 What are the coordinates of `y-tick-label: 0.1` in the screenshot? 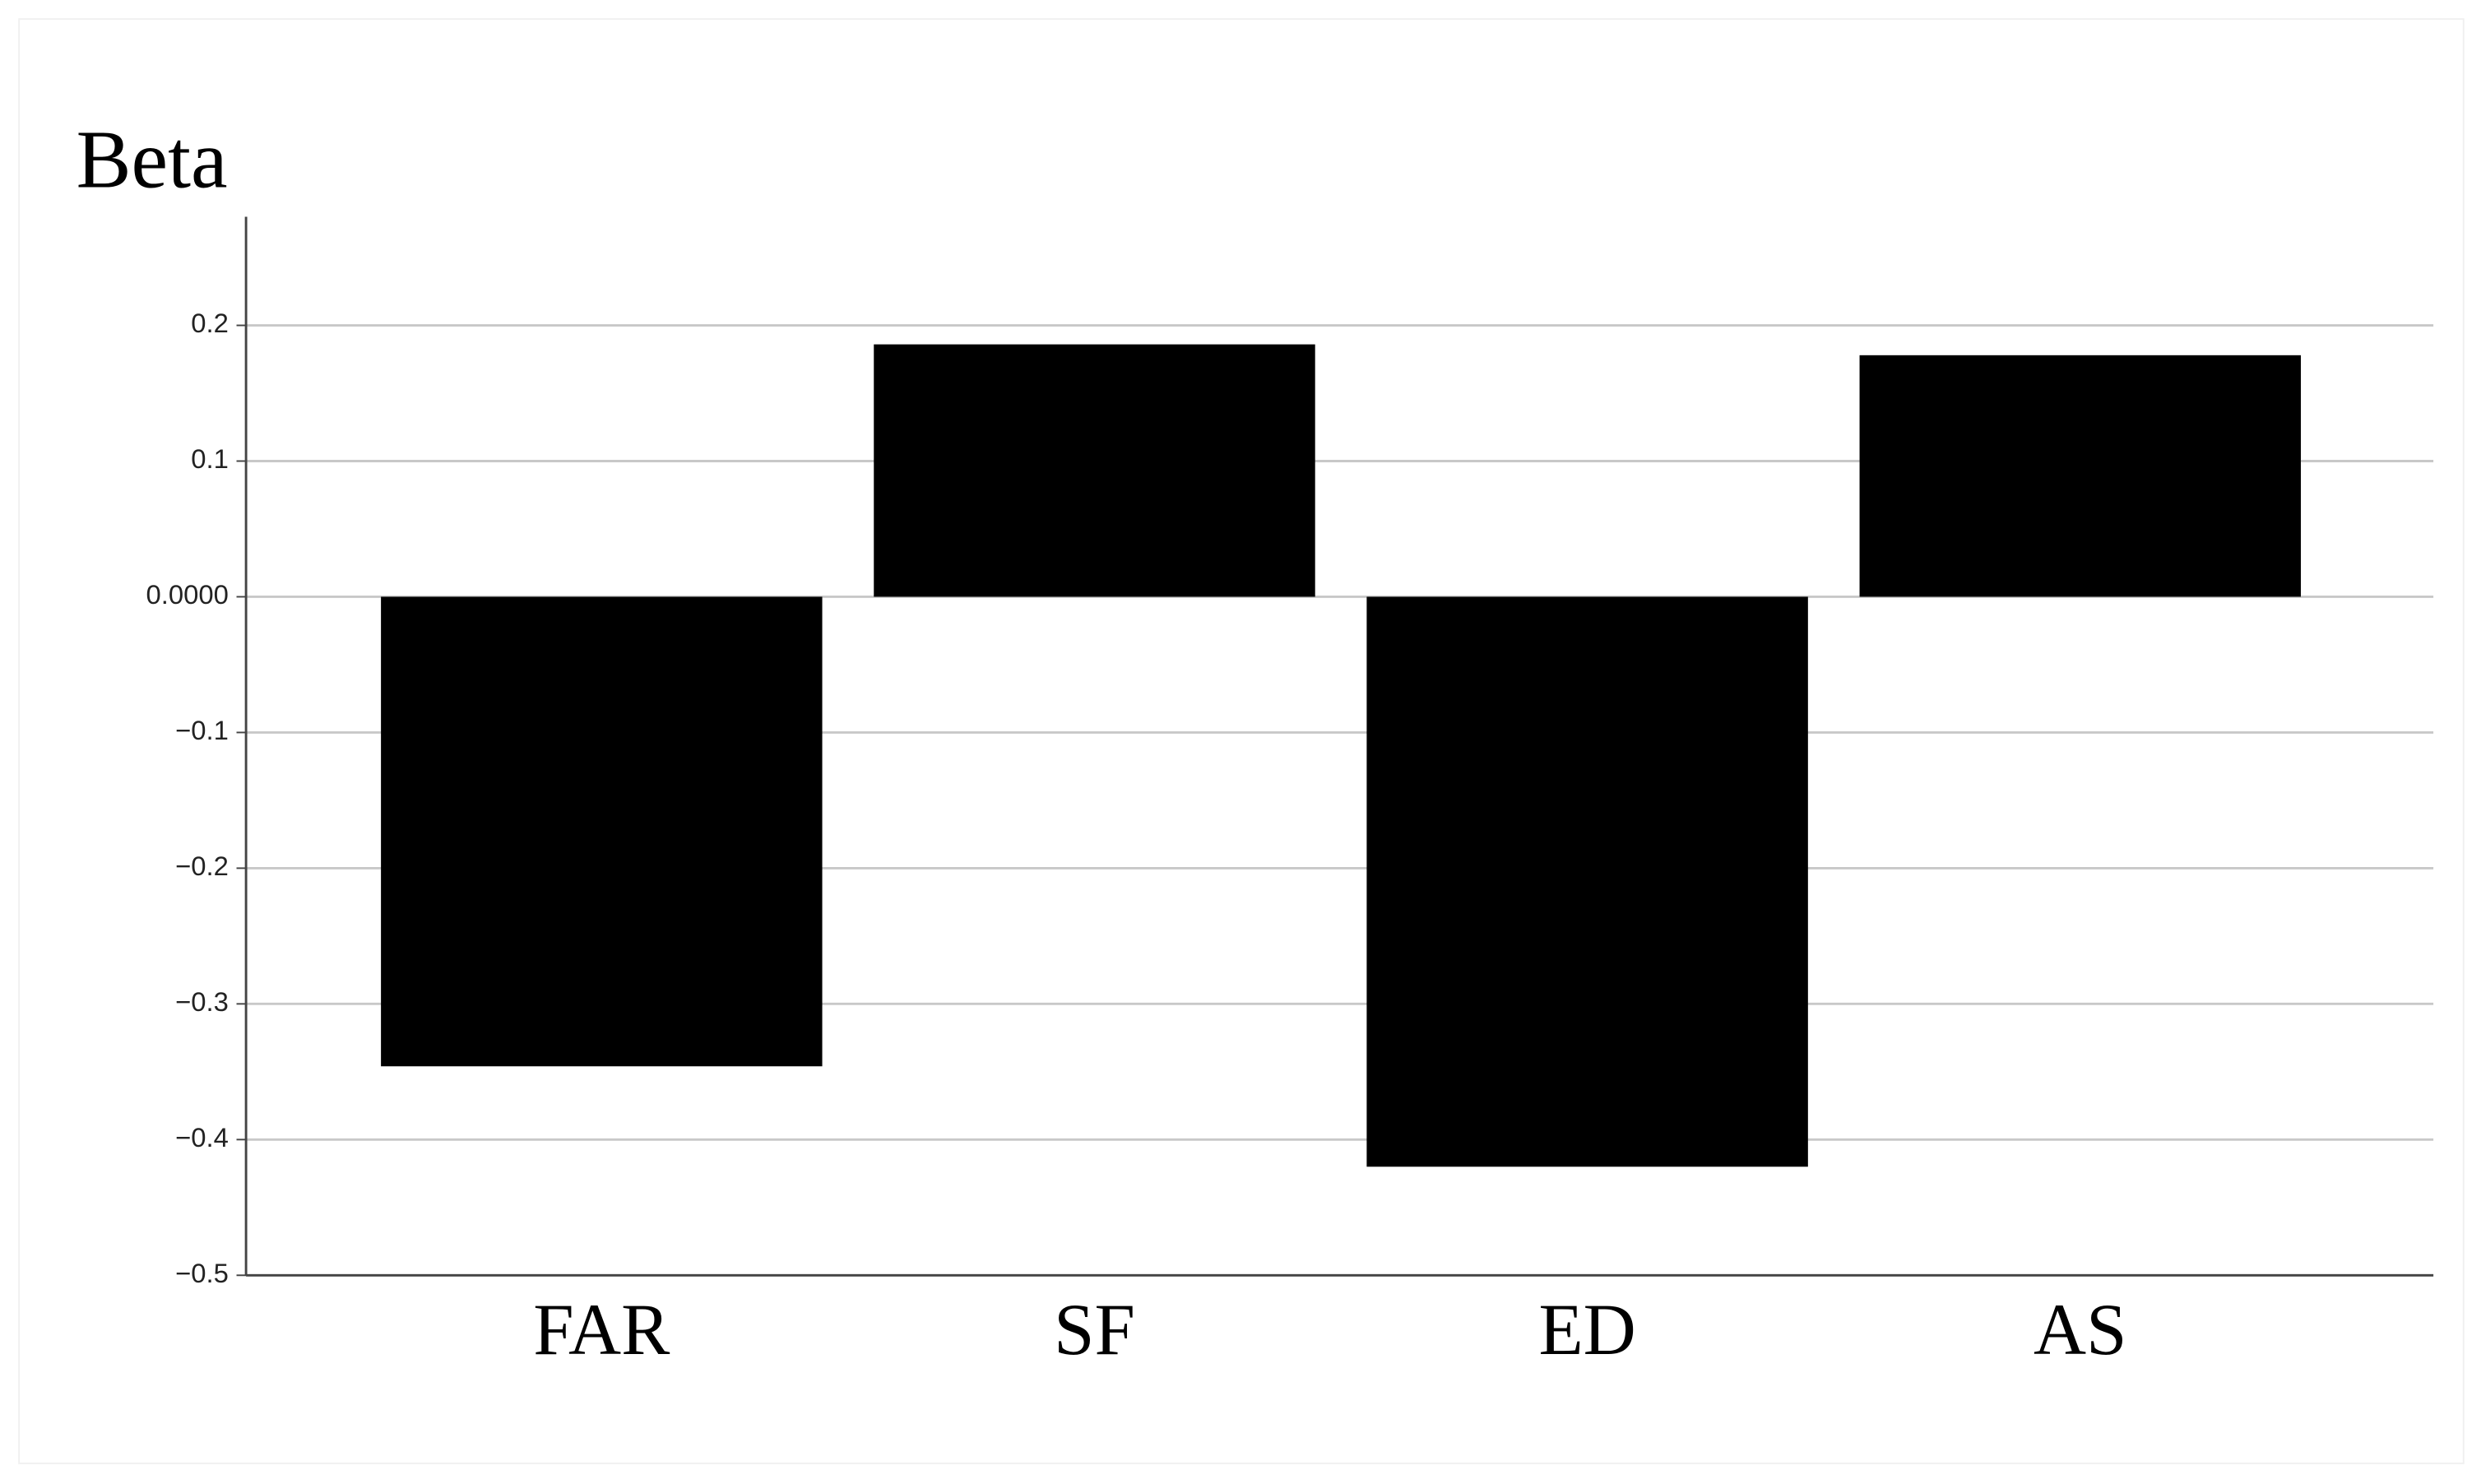 It's located at (210, 458).